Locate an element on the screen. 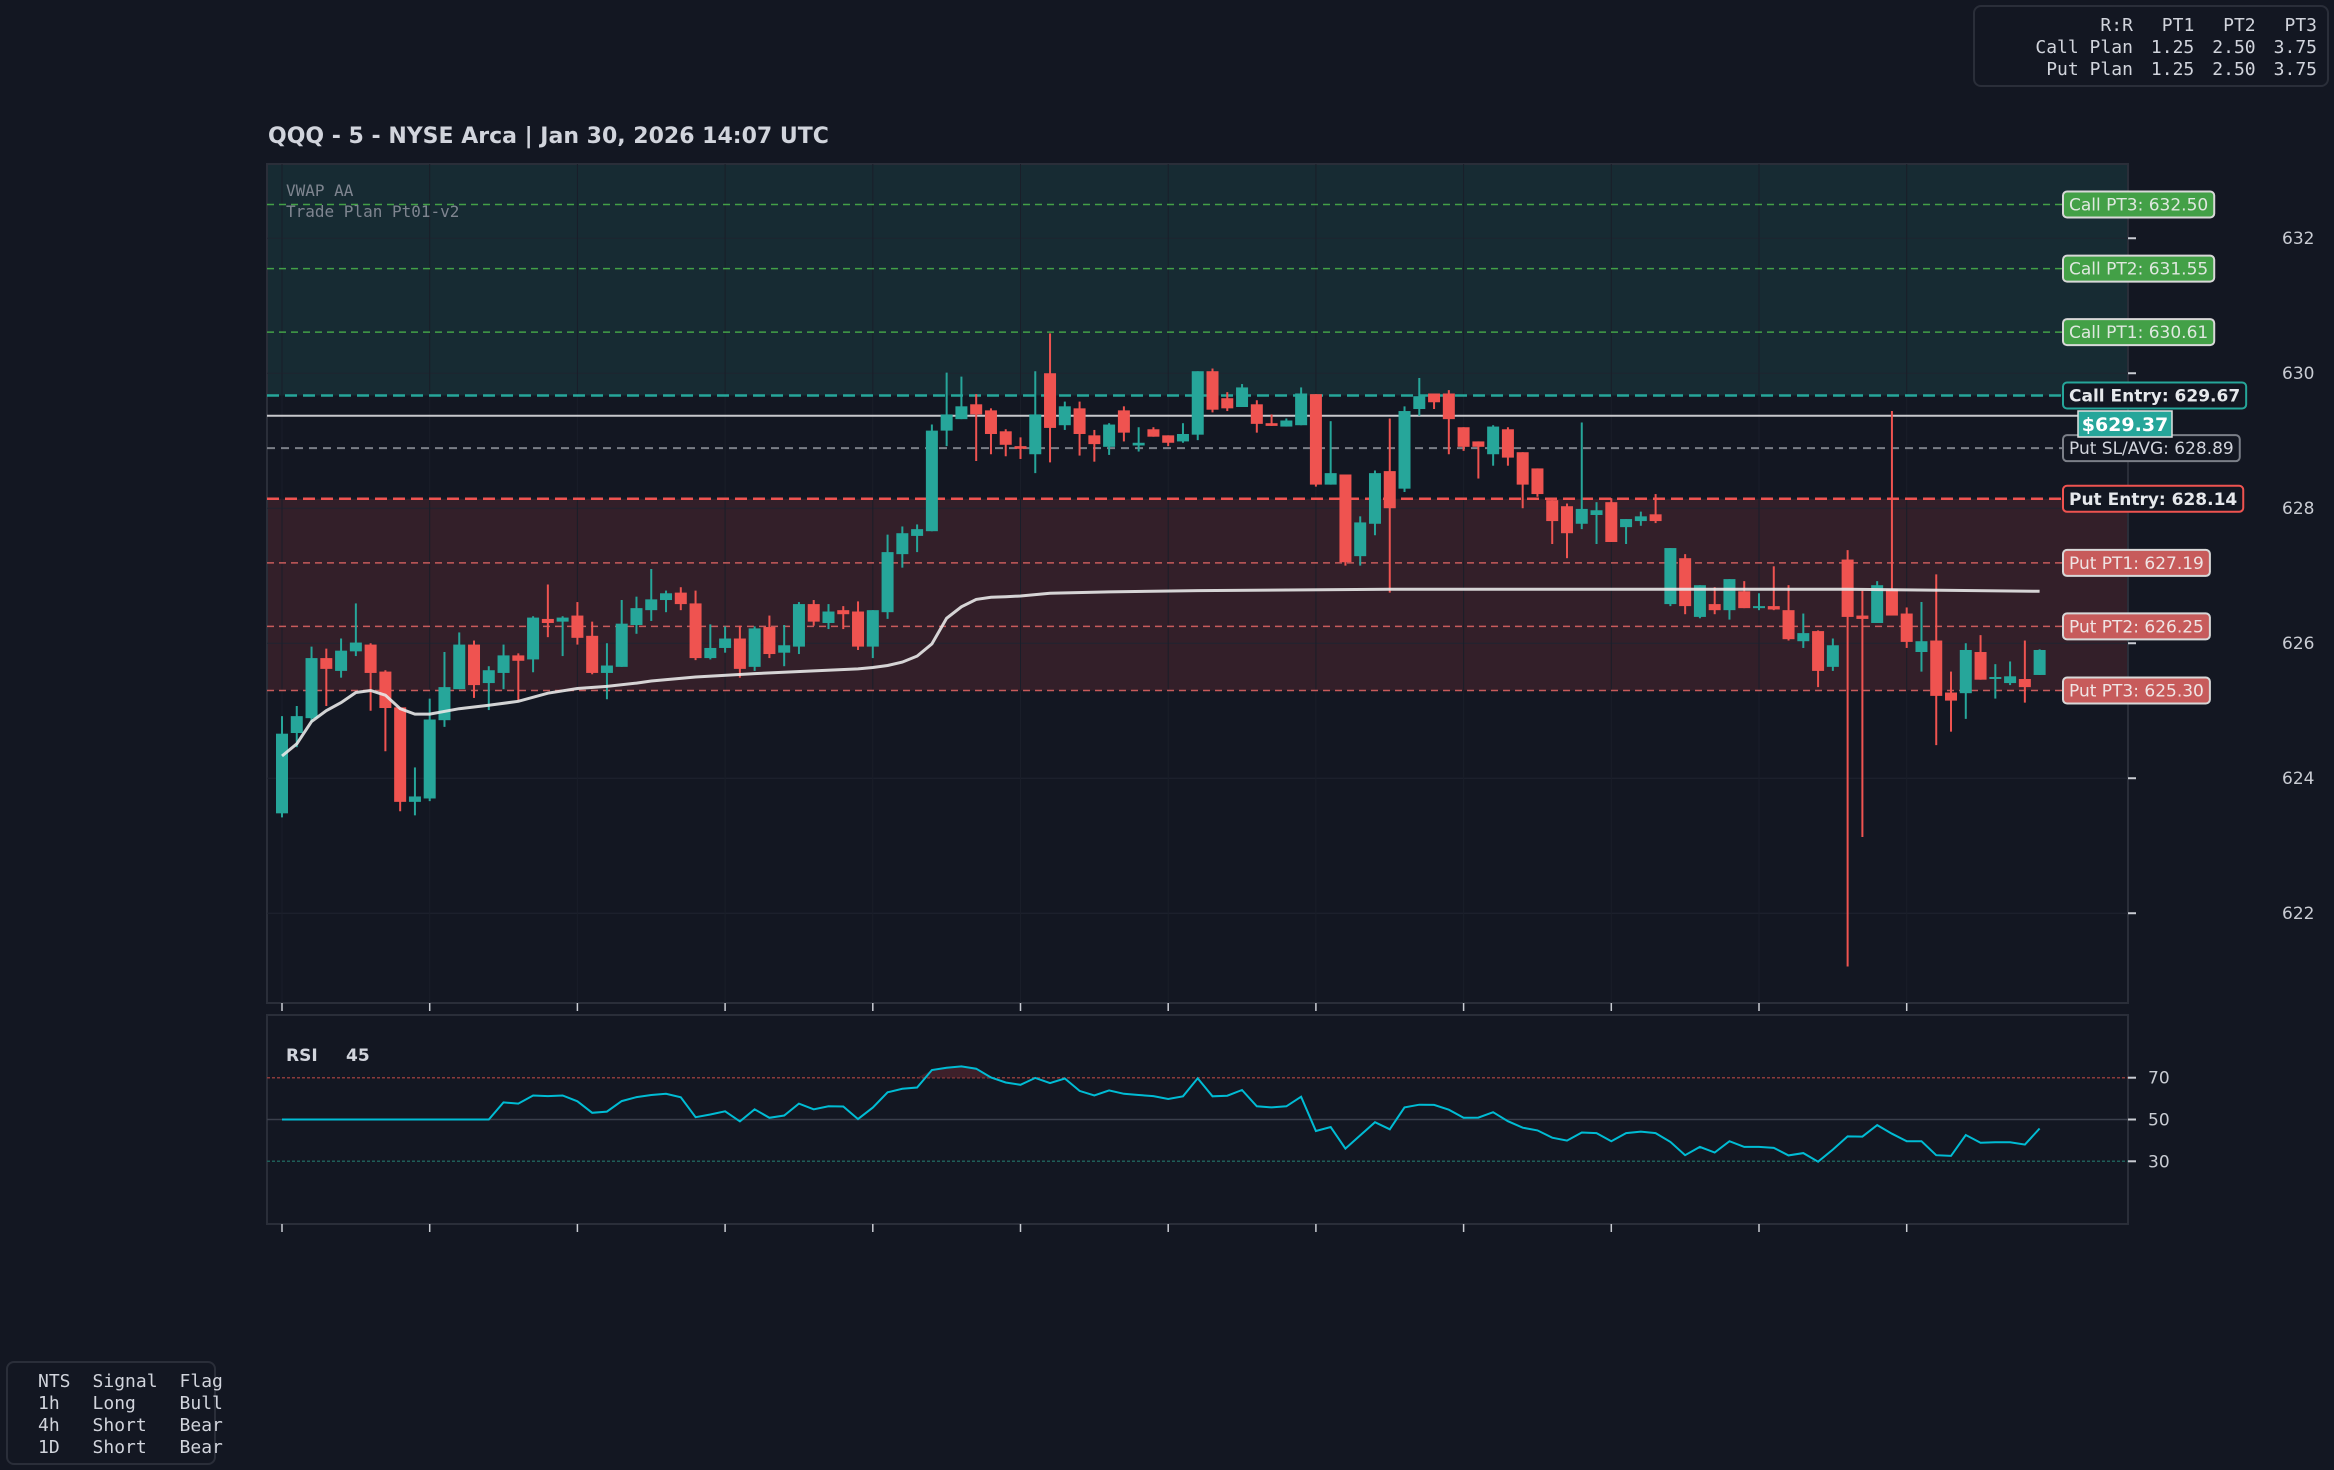  level-label-call-target: Call PT1: 630.61 is located at coordinates (2139, 332).